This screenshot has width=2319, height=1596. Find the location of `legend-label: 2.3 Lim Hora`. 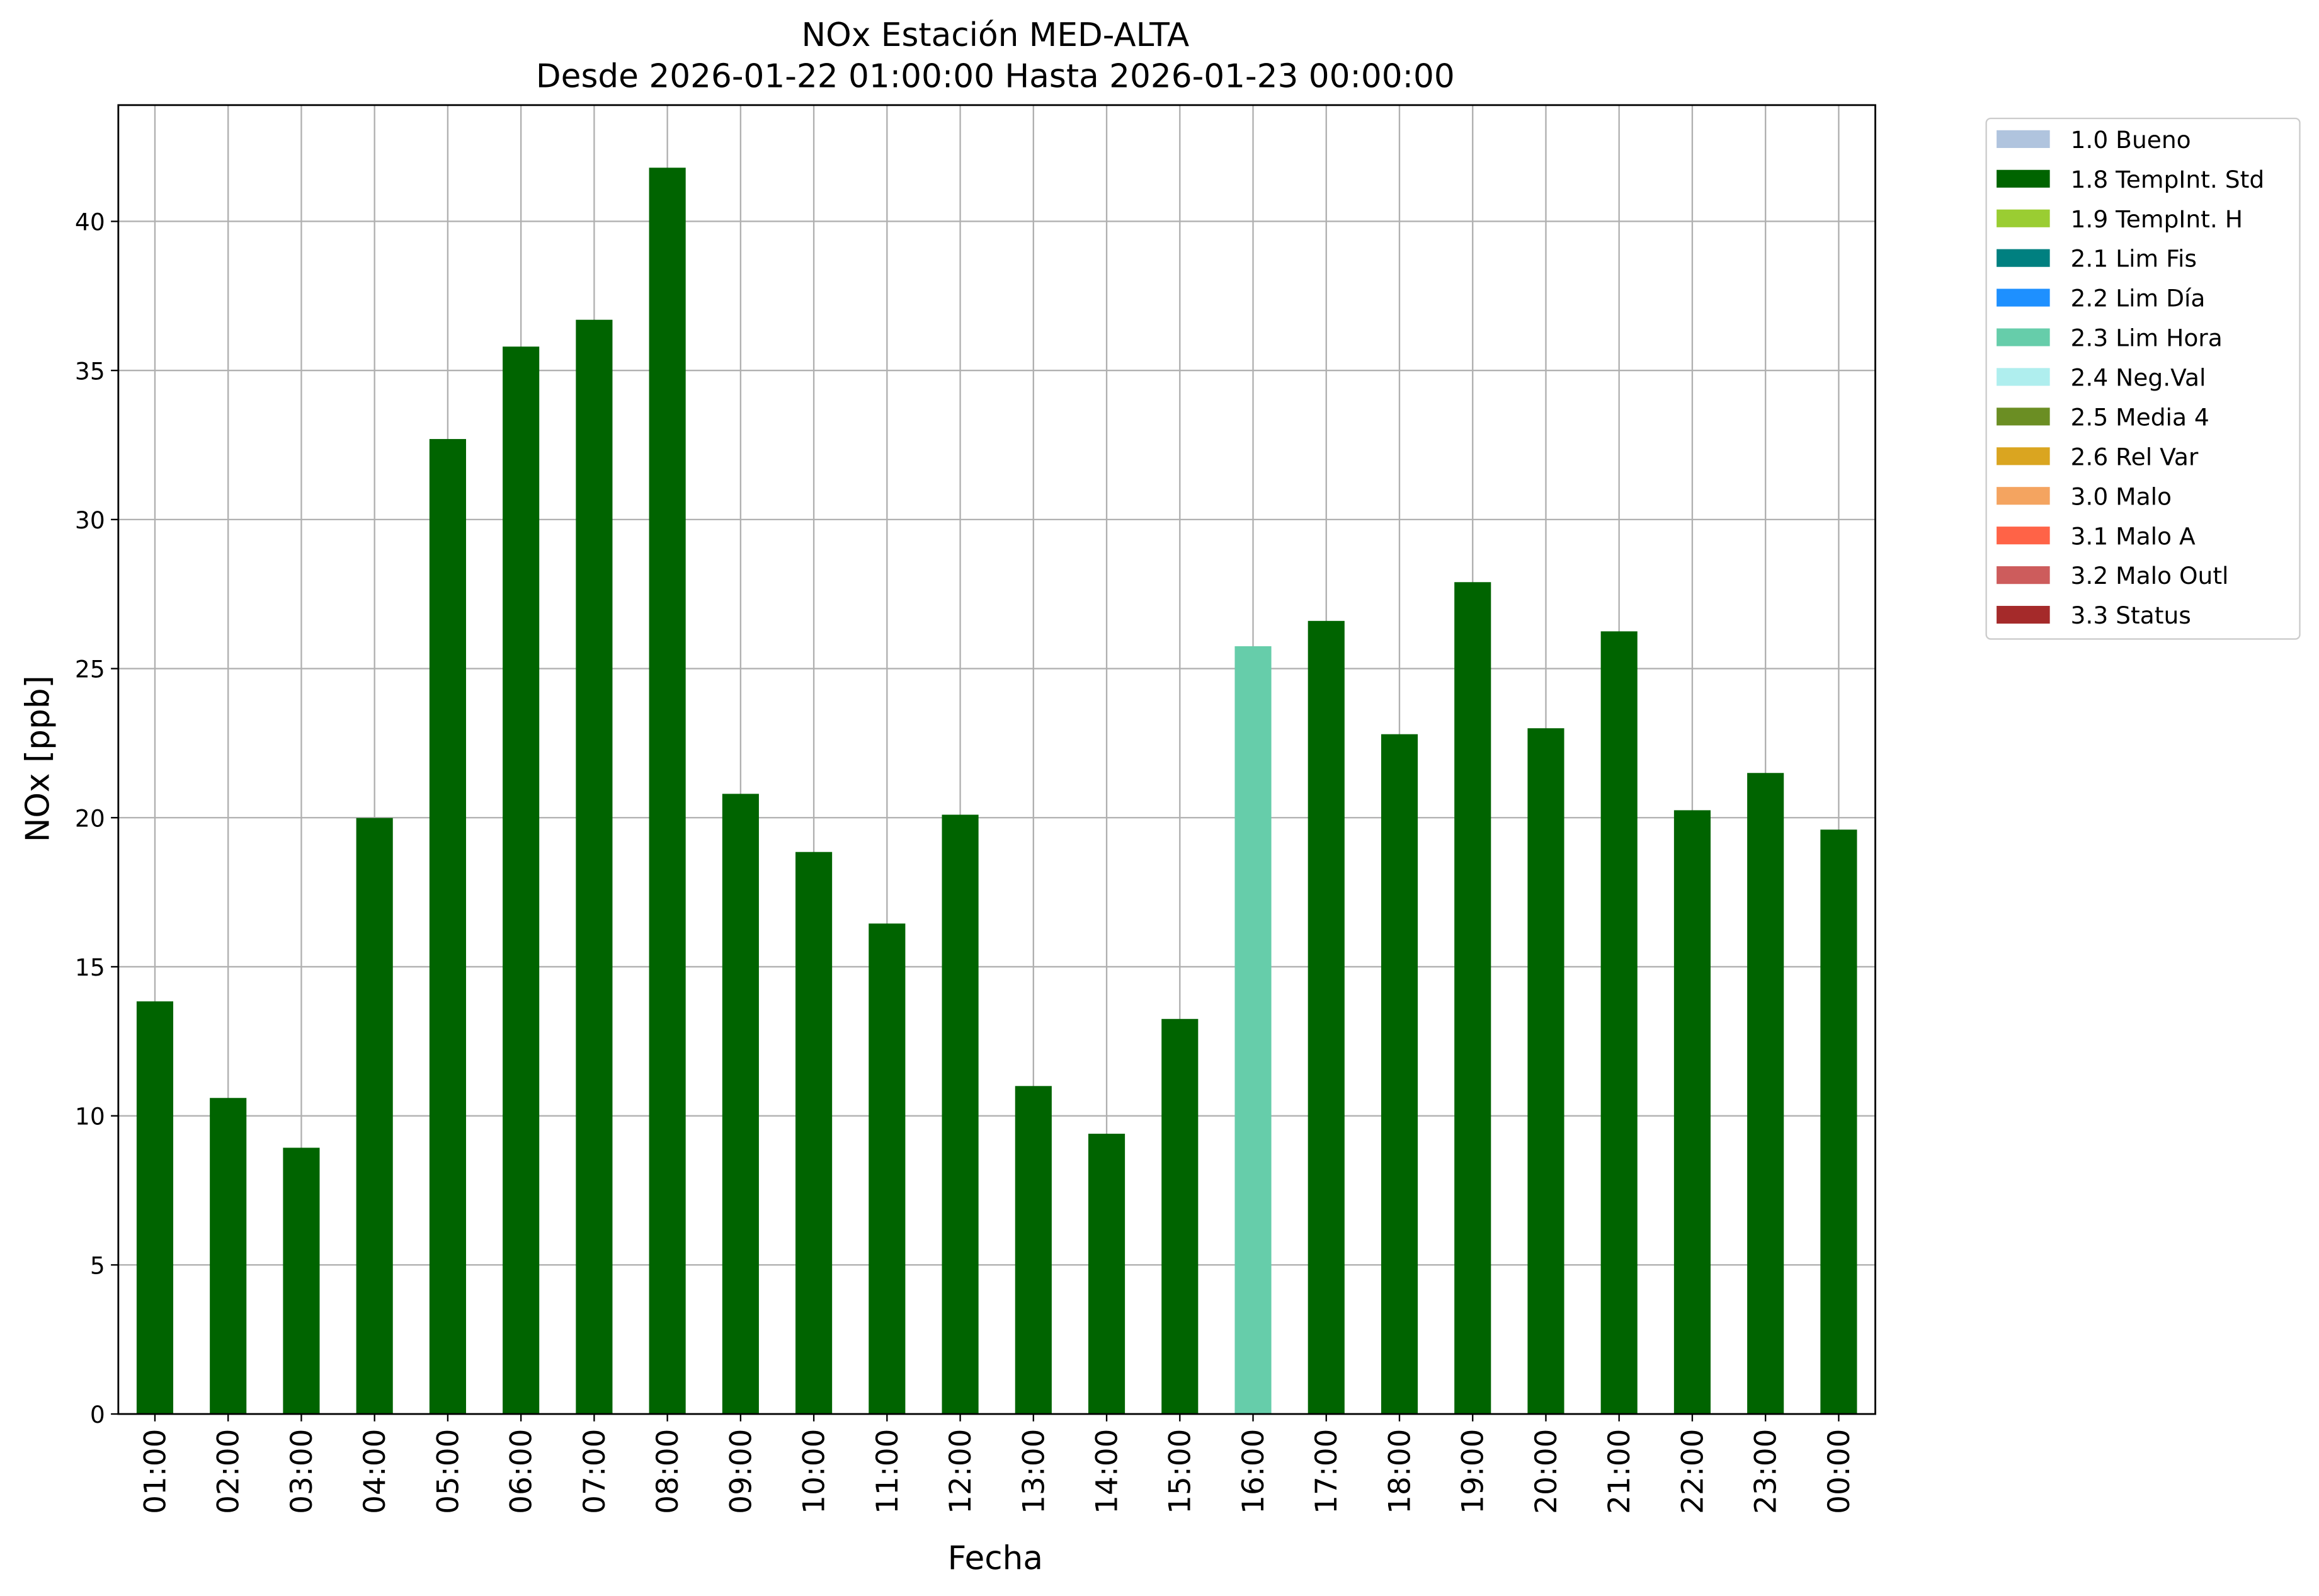

legend-label: 2.3 Lim Hora is located at coordinates (2147, 338).